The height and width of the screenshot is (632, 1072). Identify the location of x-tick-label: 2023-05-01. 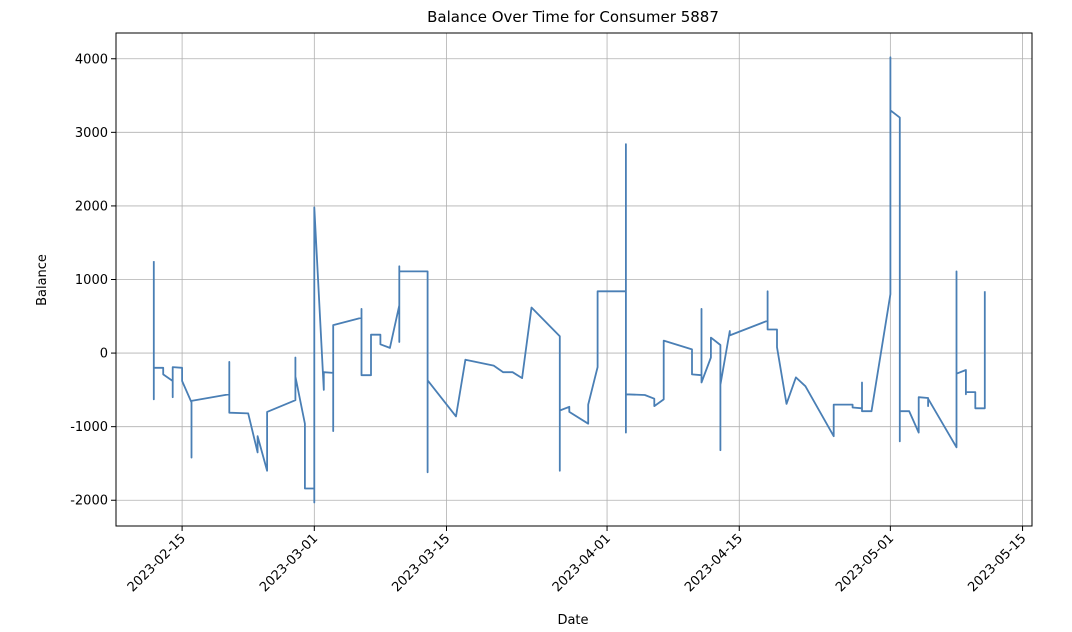
(865, 563).